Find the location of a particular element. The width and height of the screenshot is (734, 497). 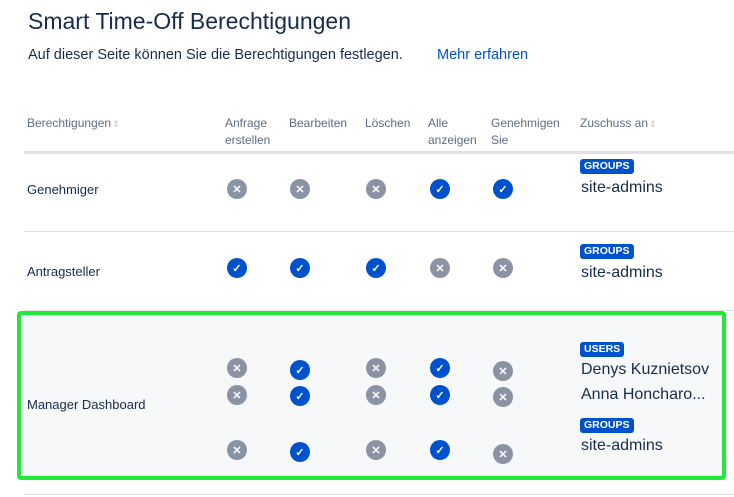

grant-type-badge: USERS is located at coordinates (602, 349).